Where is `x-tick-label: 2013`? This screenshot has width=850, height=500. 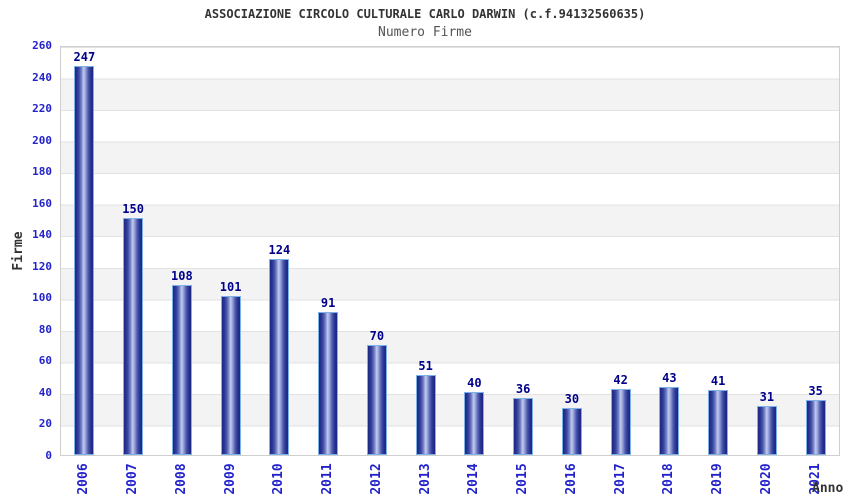
x-tick-label: 2013 is located at coordinates (425, 479).